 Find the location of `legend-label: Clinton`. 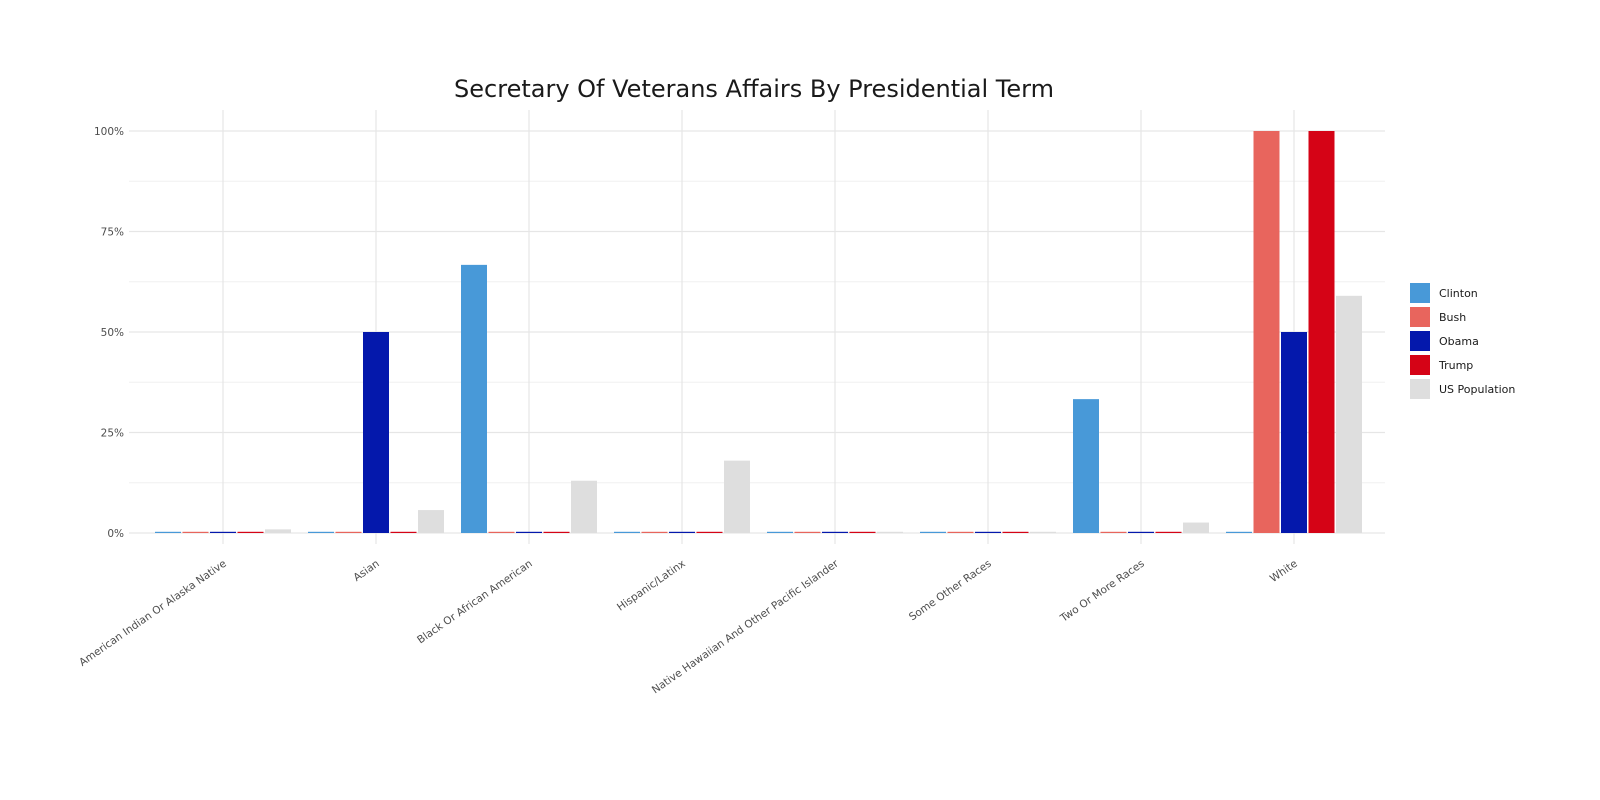

legend-label: Clinton is located at coordinates (1458, 293).